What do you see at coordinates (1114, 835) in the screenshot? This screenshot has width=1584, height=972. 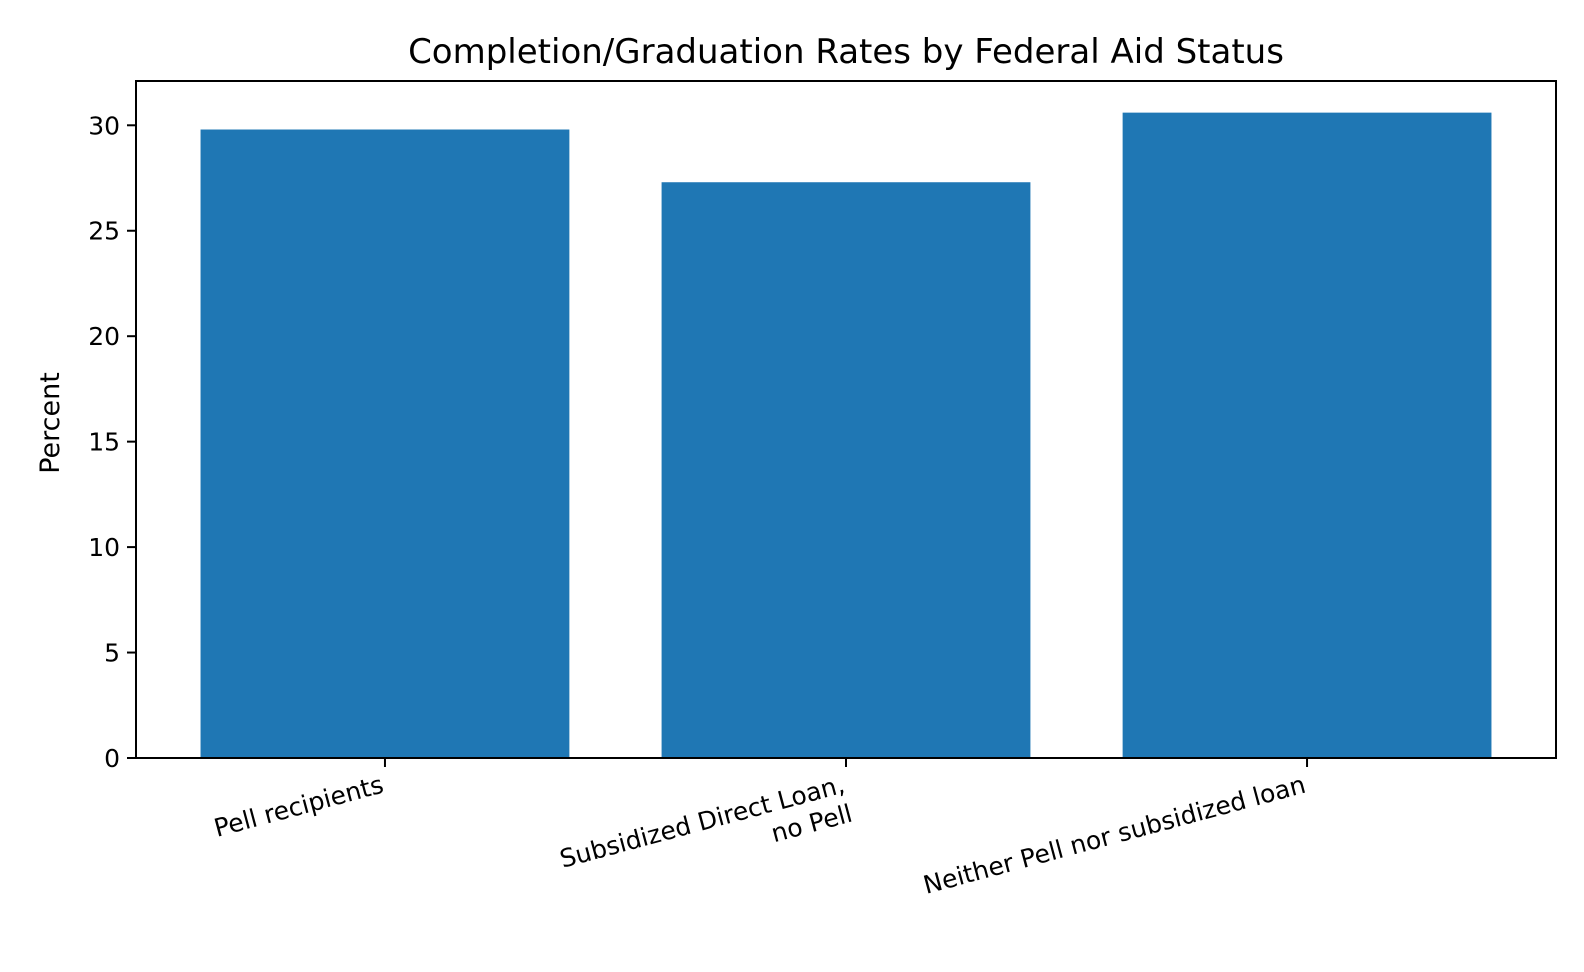 I see `x-tick-label: Neither Pell nor subsidized loan` at bounding box center [1114, 835].